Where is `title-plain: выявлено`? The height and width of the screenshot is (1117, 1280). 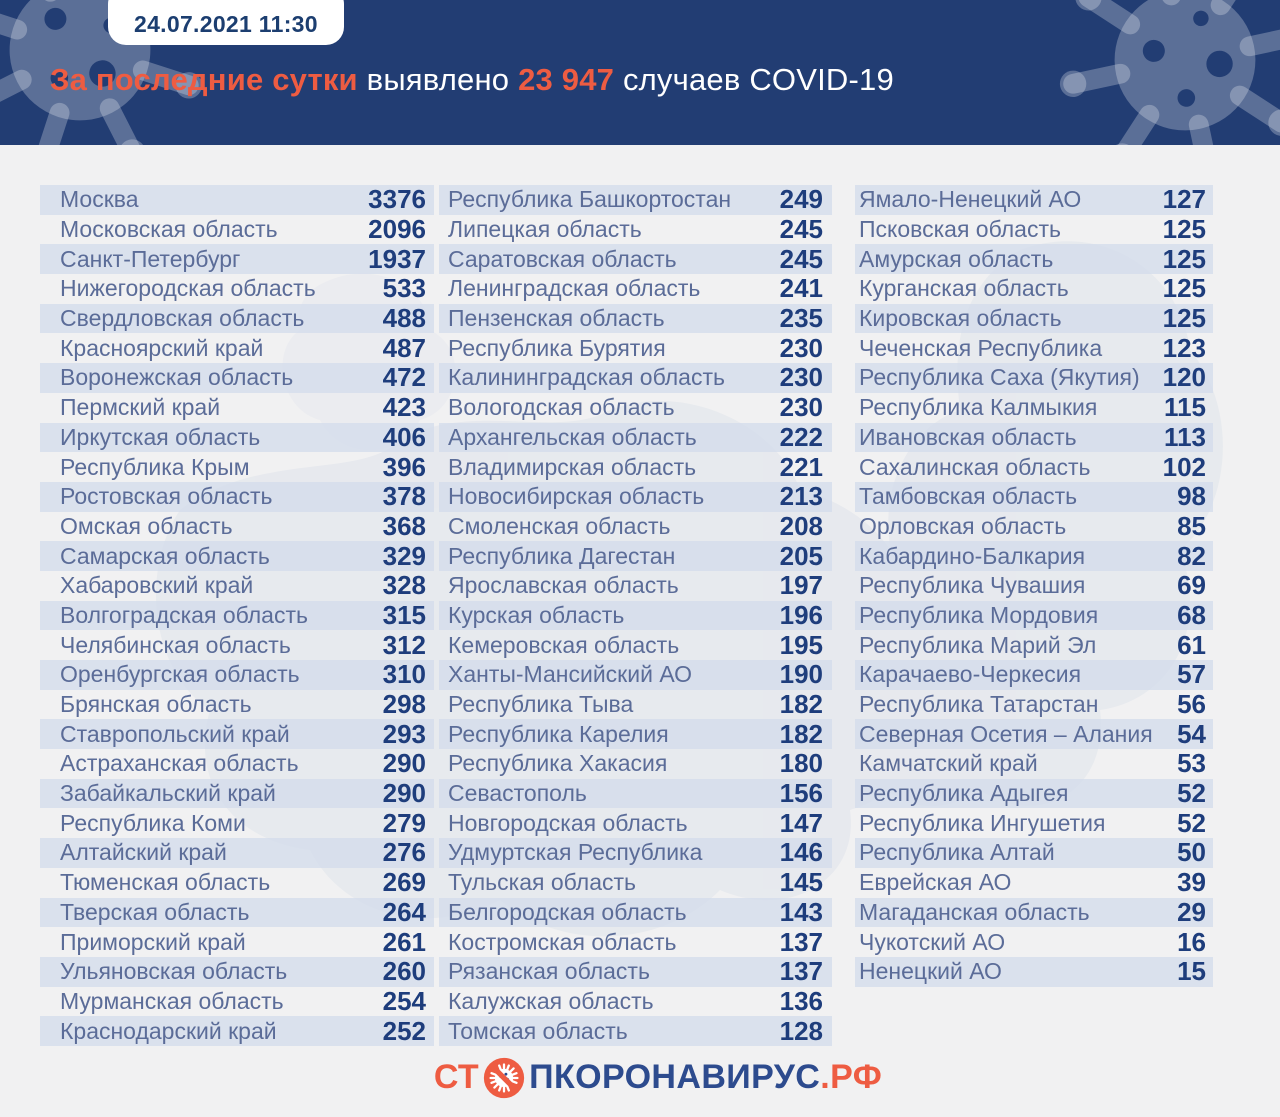 title-plain: выявлено is located at coordinates (438, 79).